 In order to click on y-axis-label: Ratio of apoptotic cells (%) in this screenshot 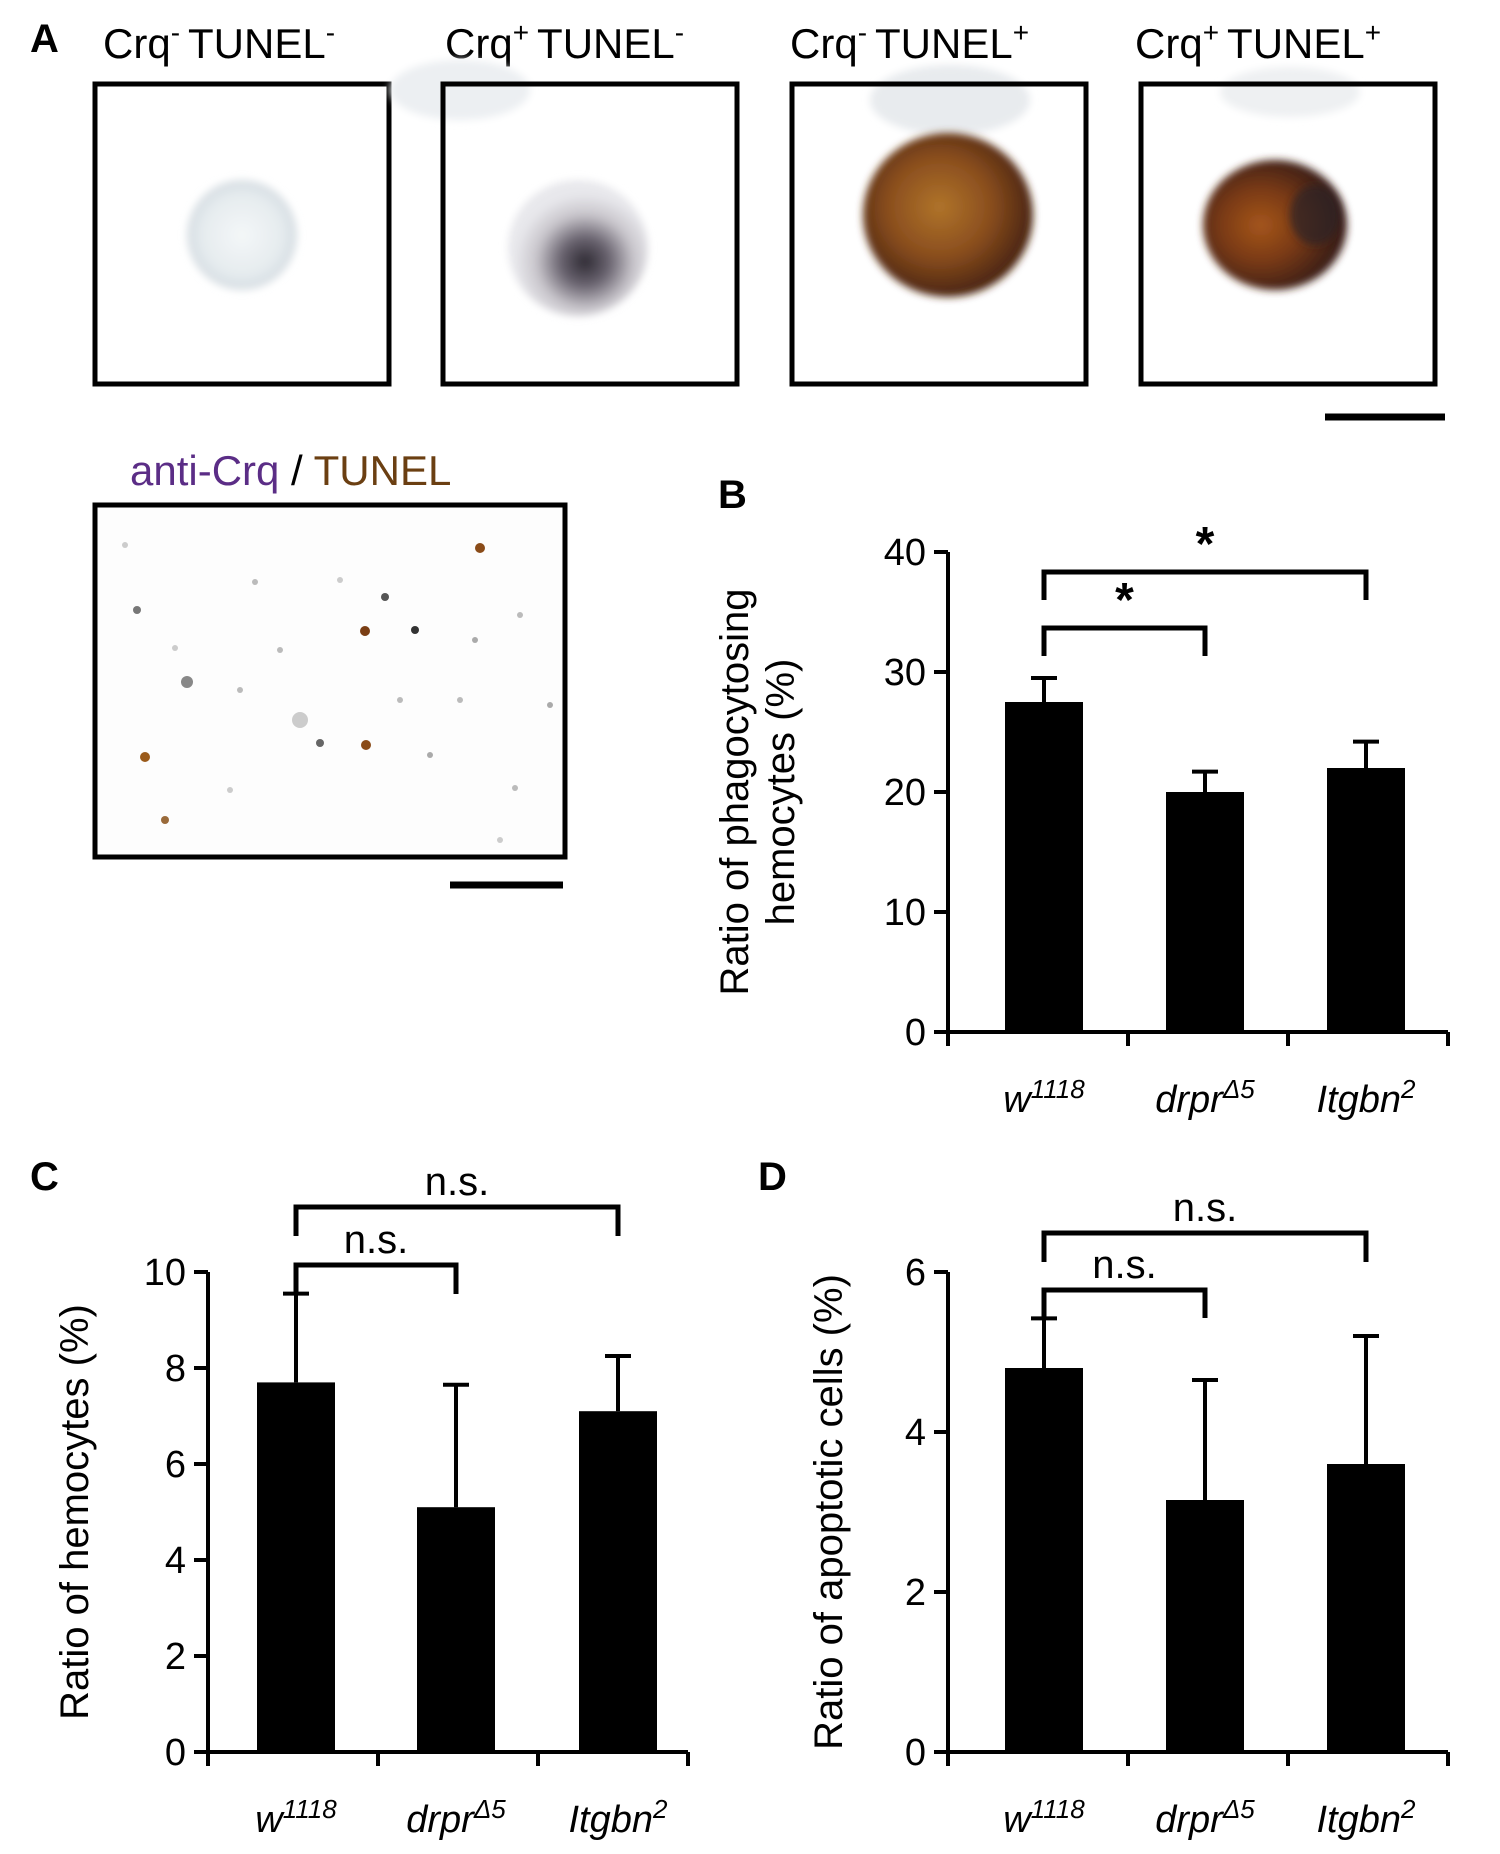, I will do `click(829, 1512)`.